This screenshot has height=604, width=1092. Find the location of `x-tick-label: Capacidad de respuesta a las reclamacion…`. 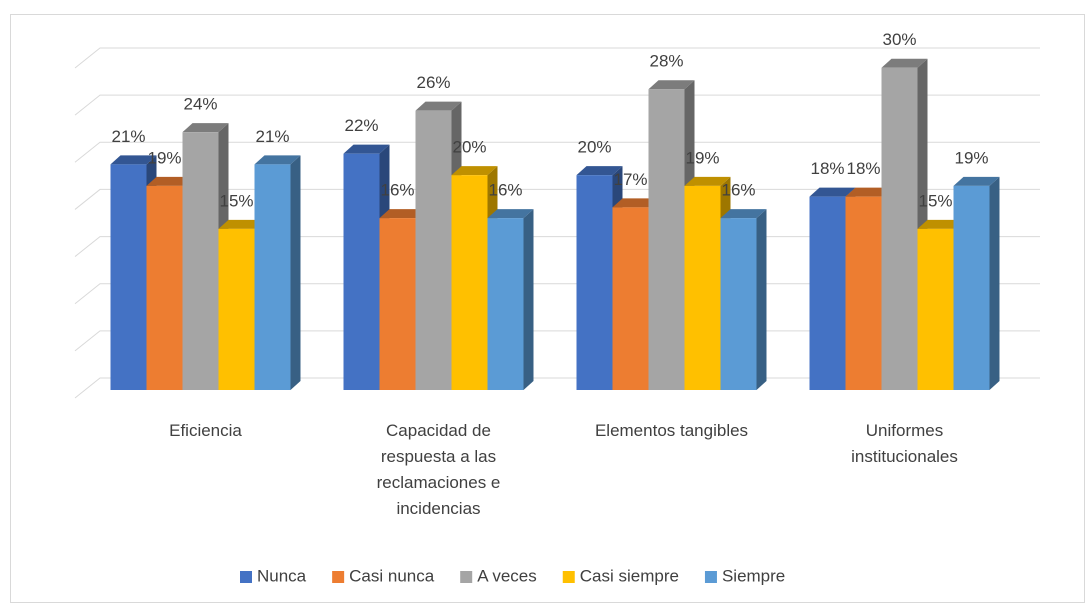

x-tick-label: Capacidad de respuesta a las reclamacion… is located at coordinates (438, 469).